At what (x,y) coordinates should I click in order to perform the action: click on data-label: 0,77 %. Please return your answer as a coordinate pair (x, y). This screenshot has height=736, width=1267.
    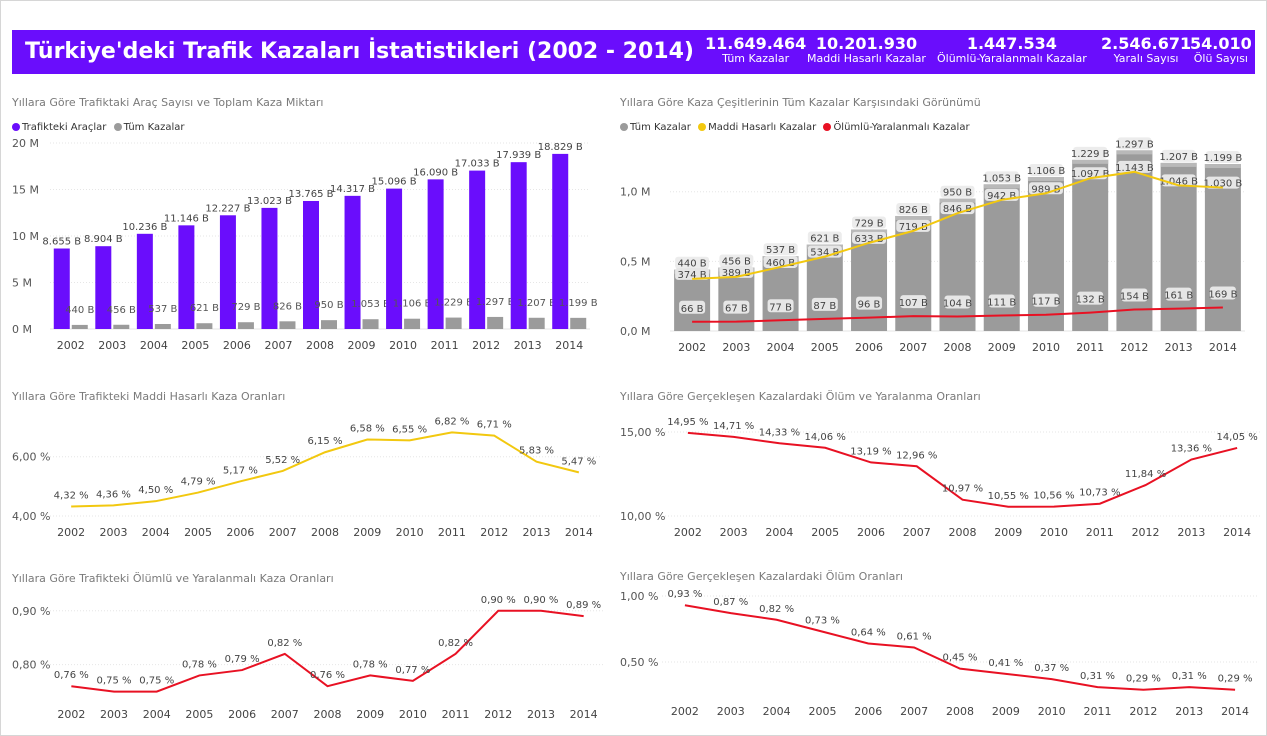
    Looking at the image, I should click on (412, 670).